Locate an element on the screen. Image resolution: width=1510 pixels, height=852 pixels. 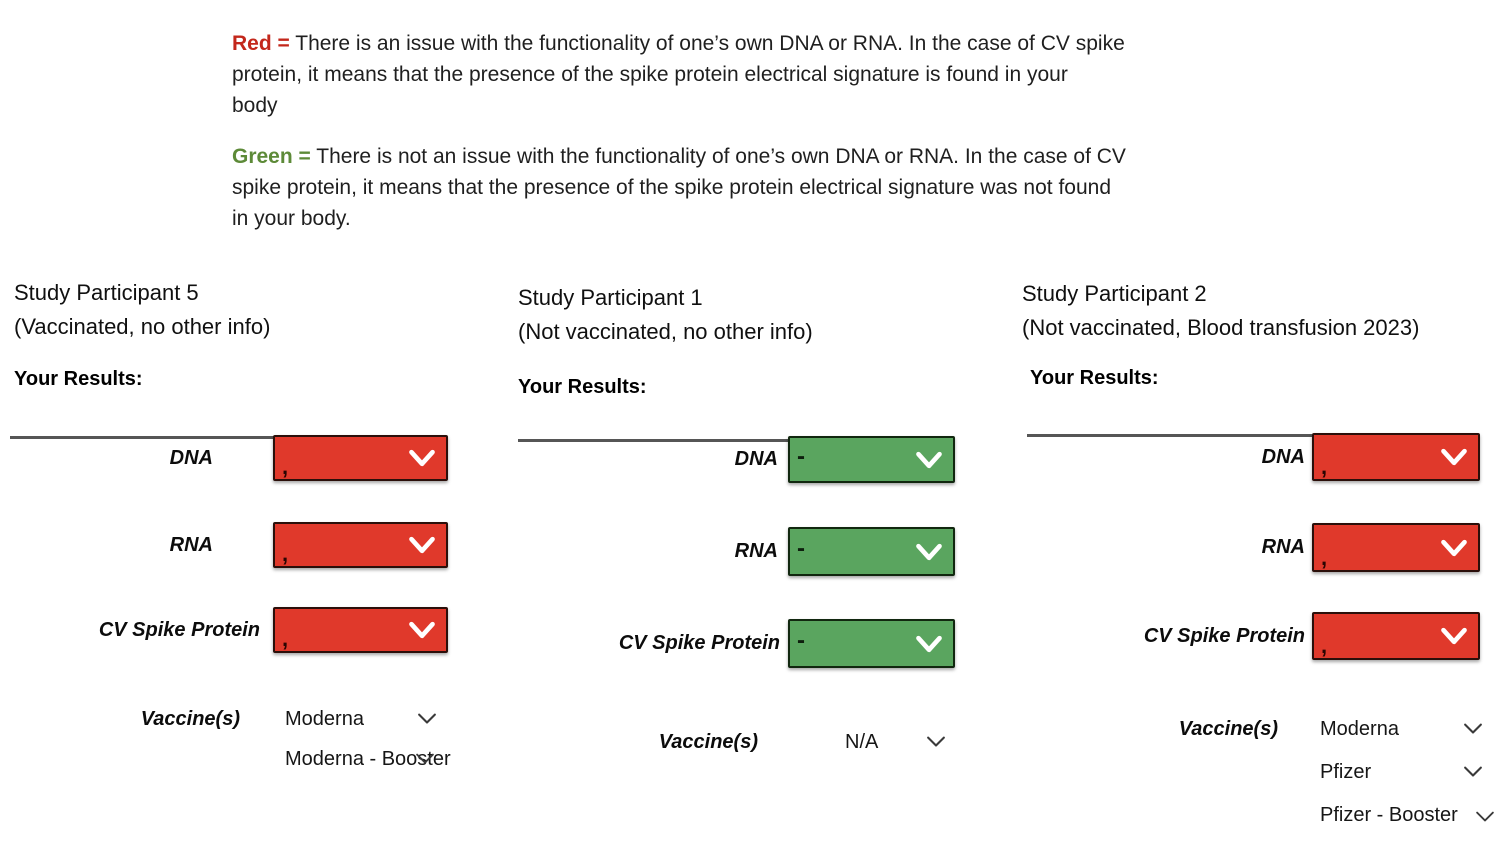
rna-result-dropdown: - is located at coordinates (871, 551).